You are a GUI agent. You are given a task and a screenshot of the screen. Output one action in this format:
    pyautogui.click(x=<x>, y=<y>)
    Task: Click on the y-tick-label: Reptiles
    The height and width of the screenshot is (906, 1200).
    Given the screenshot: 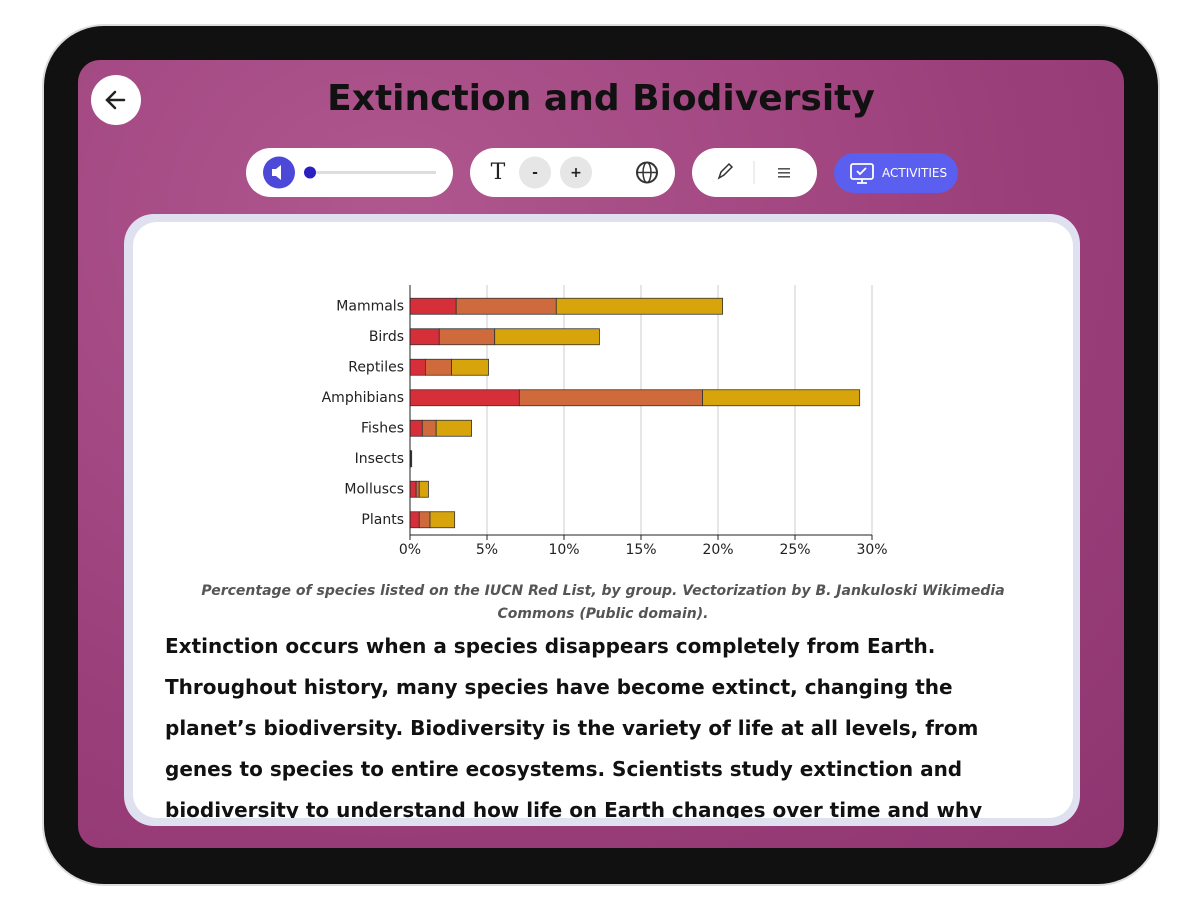 What is the action you would take?
    pyautogui.click(x=376, y=367)
    